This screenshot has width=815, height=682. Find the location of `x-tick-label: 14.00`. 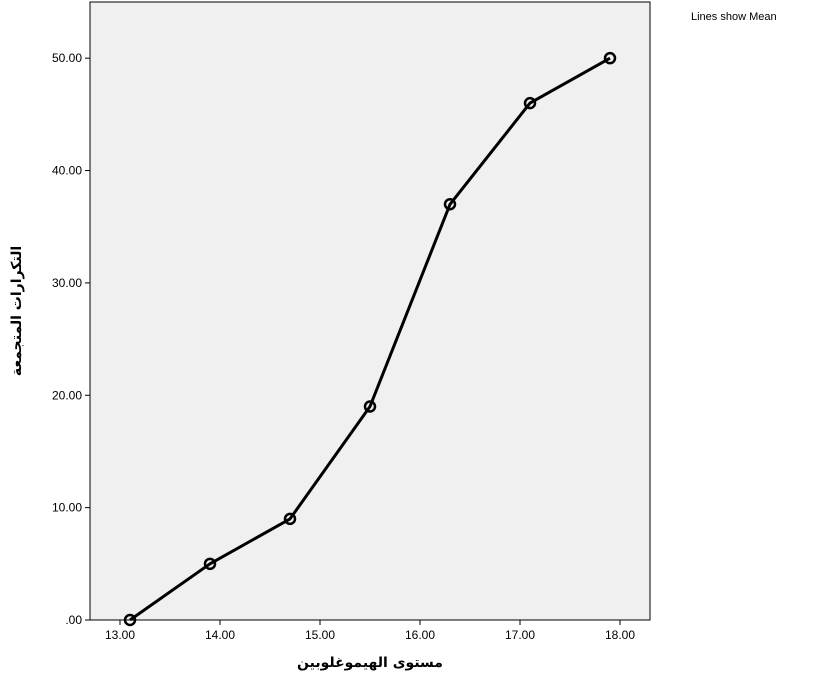

x-tick-label: 14.00 is located at coordinates (220, 635).